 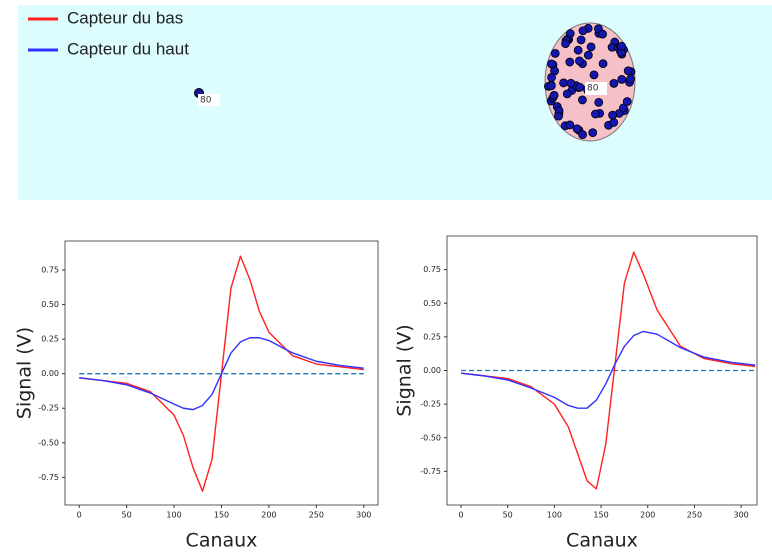 I want to click on ring-particles, so click(x=589, y=81).